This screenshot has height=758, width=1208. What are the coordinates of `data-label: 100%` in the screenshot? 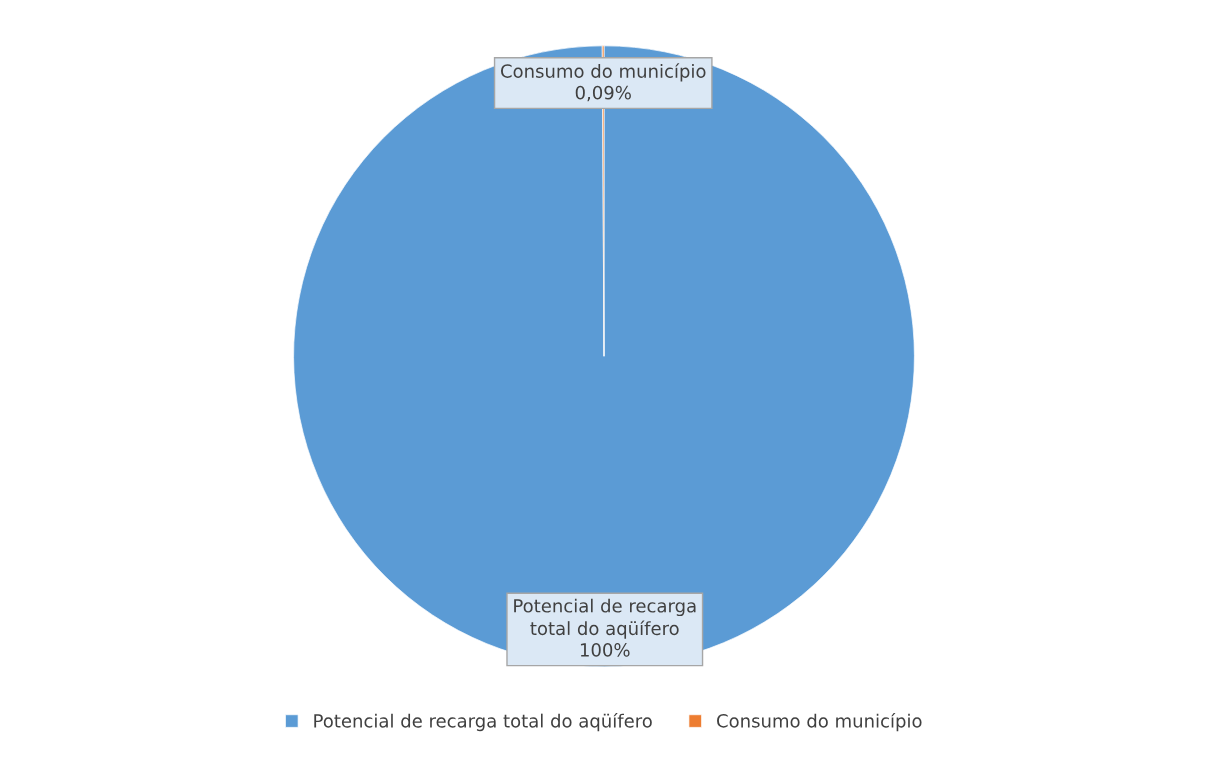 It's located at (605, 650).